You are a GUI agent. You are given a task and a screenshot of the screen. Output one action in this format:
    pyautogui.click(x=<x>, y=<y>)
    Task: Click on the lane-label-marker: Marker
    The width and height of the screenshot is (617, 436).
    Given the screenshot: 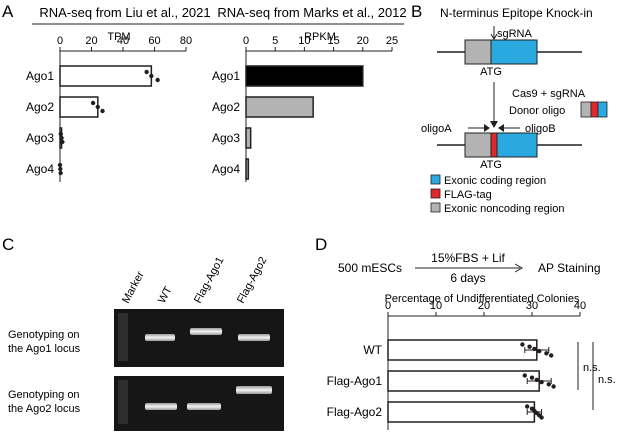 What is the action you would take?
    pyautogui.click(x=133, y=287)
    